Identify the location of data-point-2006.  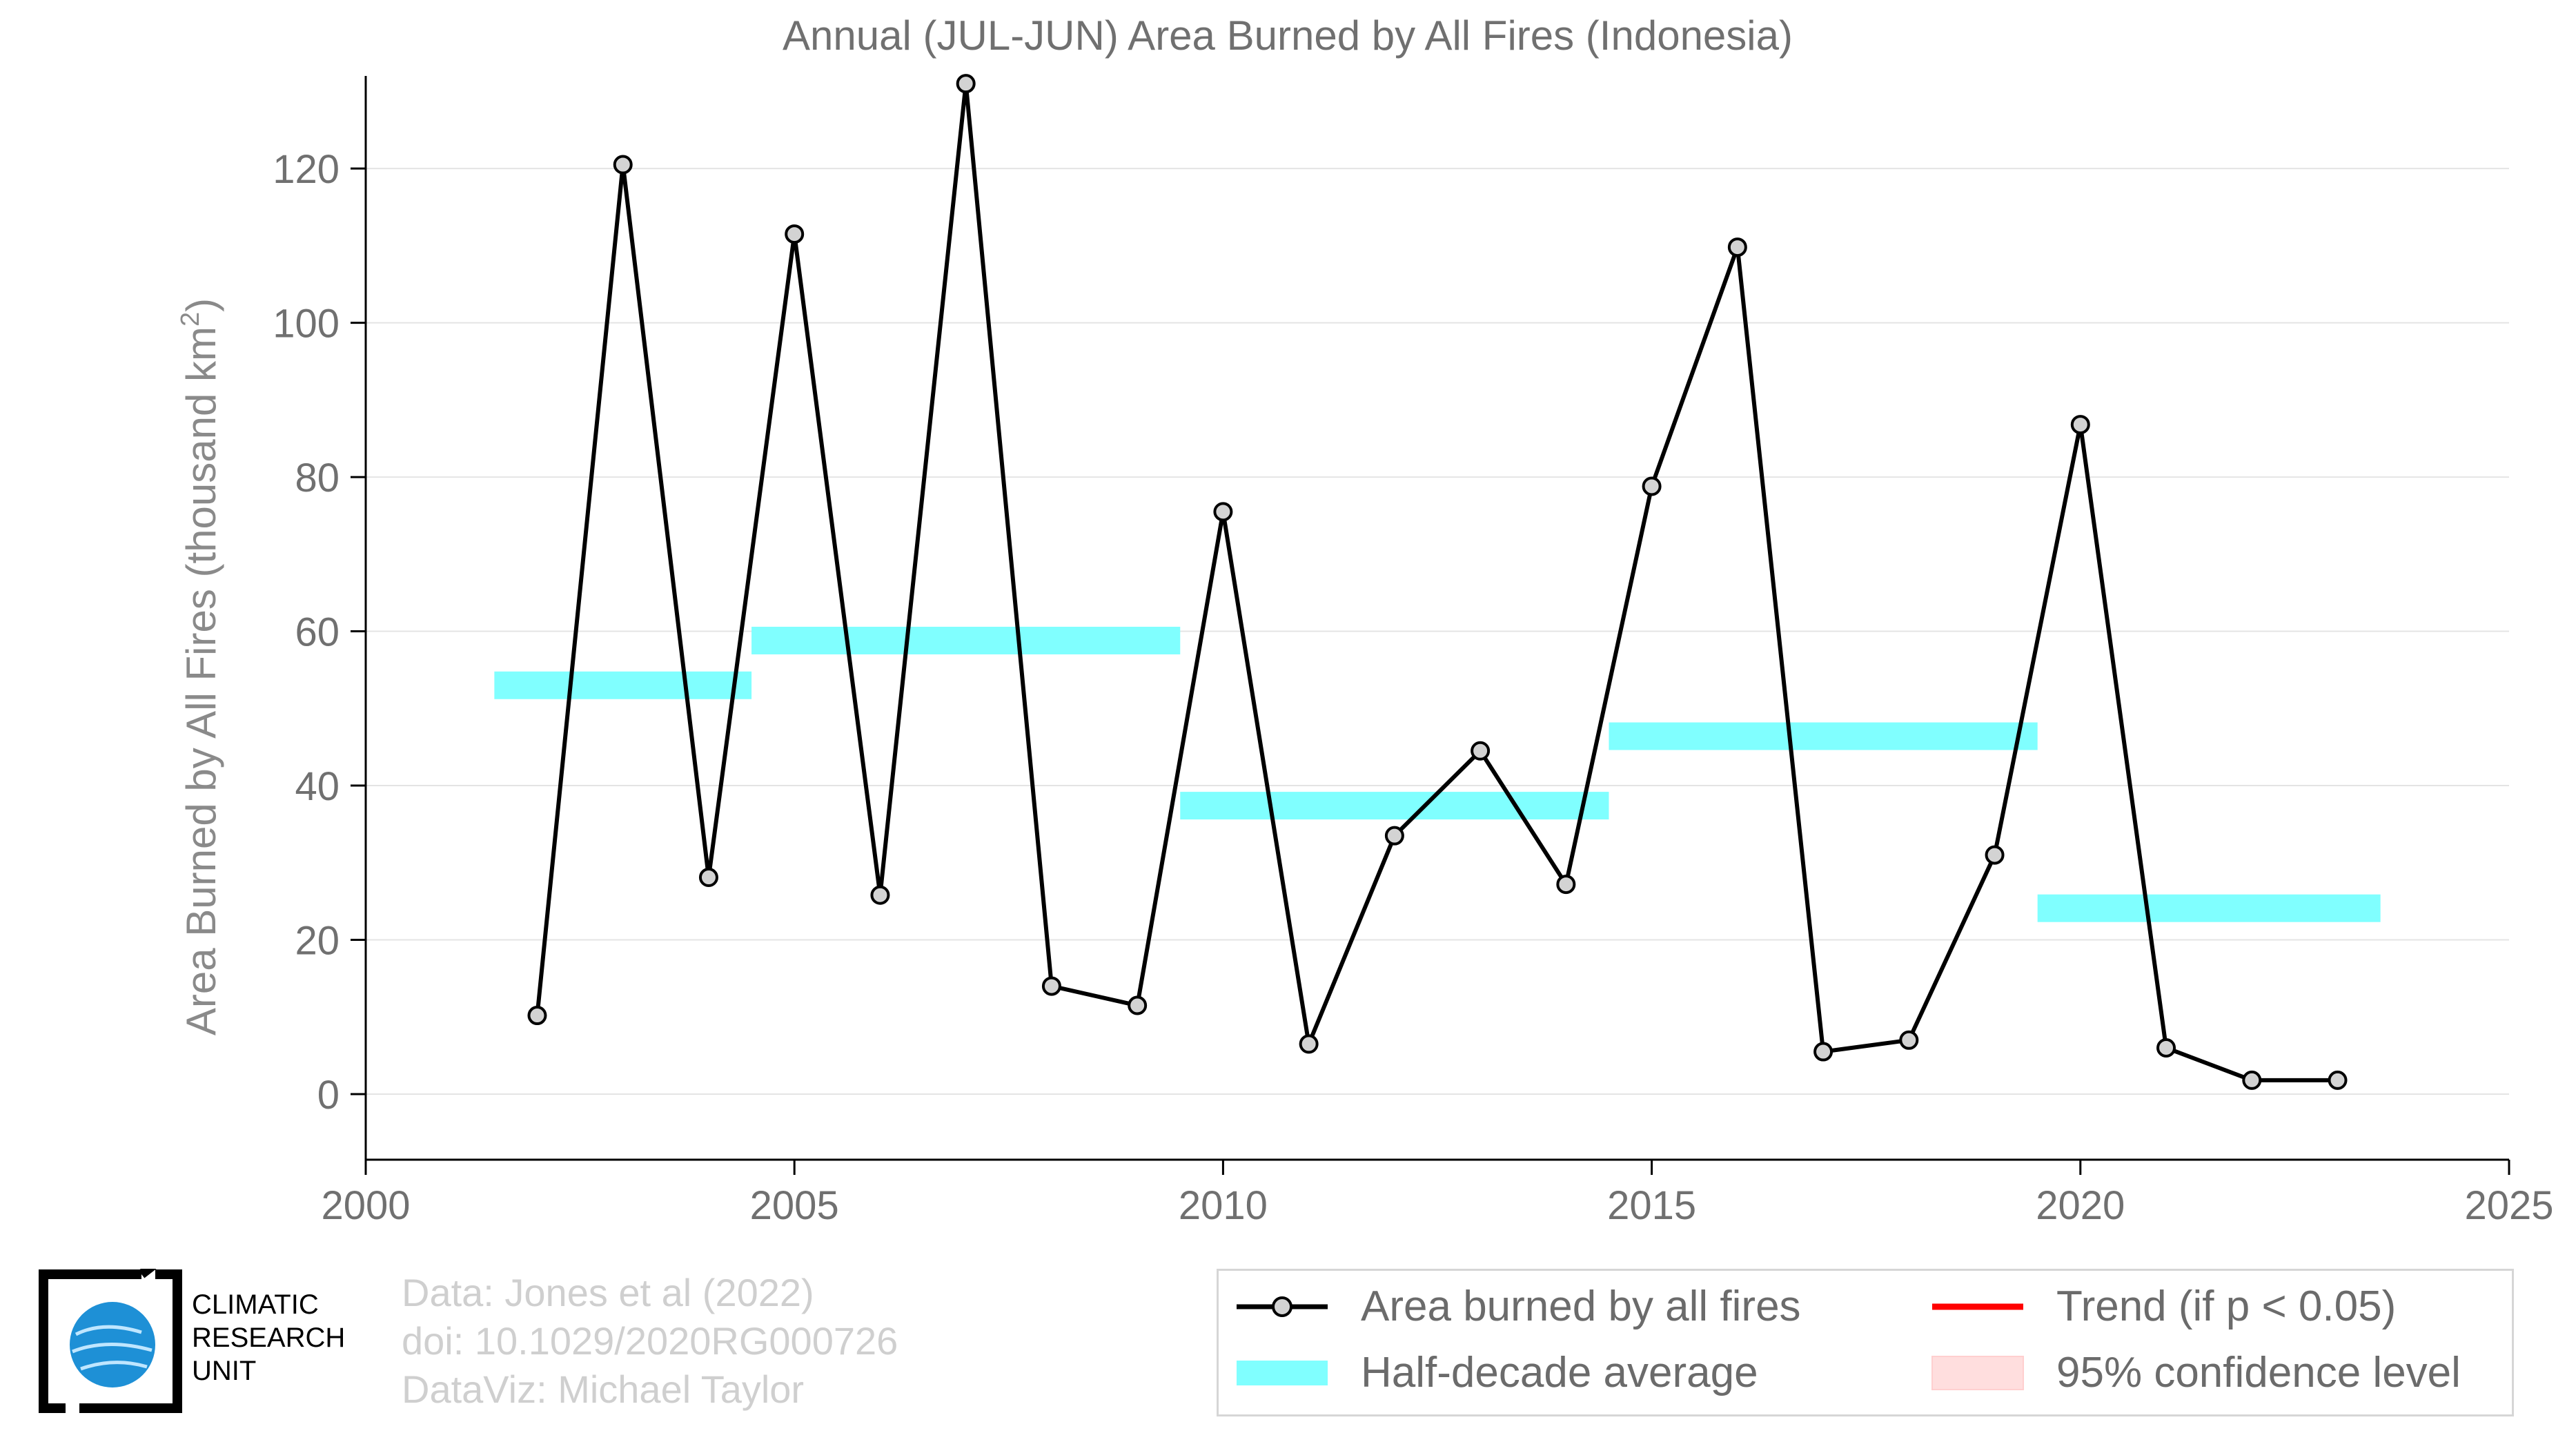
(880, 895).